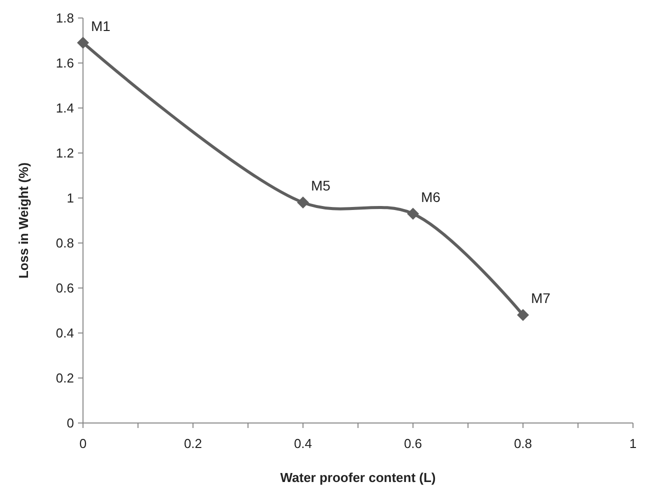  What do you see at coordinates (321, 186) in the screenshot?
I see `annotation: M5` at bounding box center [321, 186].